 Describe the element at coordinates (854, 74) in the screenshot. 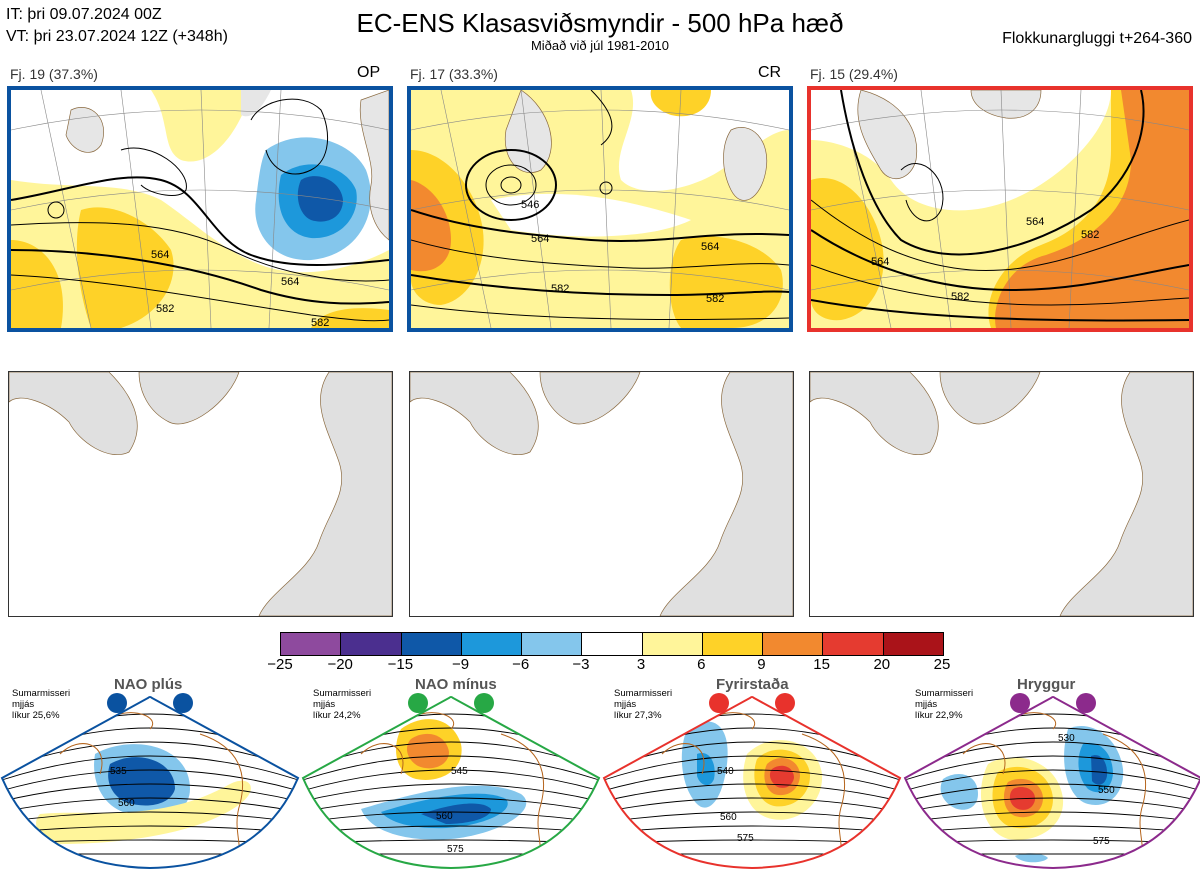

I see `cluster-3-caption: Fj. 15 (29.4%)` at that location.